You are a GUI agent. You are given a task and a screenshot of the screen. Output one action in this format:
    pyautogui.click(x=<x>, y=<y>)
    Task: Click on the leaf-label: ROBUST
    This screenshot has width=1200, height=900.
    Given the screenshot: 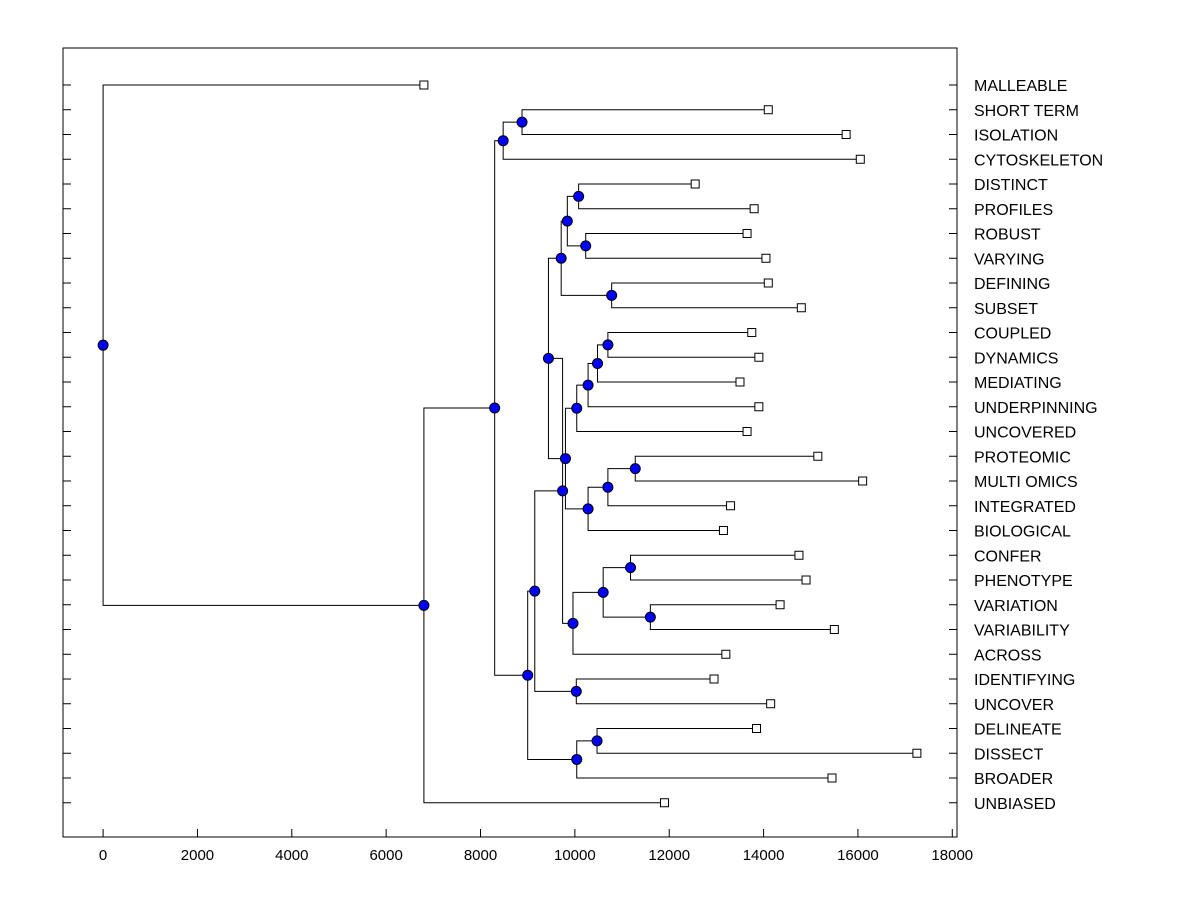 What is the action you would take?
    pyautogui.click(x=1007, y=235)
    